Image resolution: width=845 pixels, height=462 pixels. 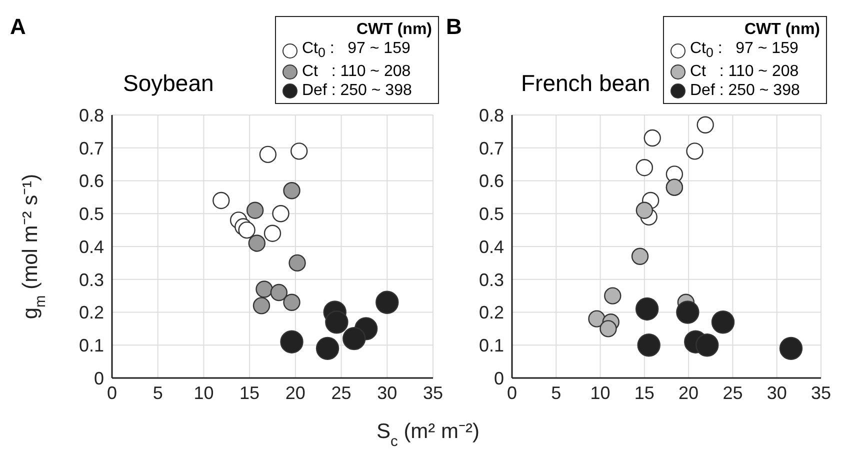 What do you see at coordinates (168, 83) in the screenshot?
I see `chart-title: Soybean` at bounding box center [168, 83].